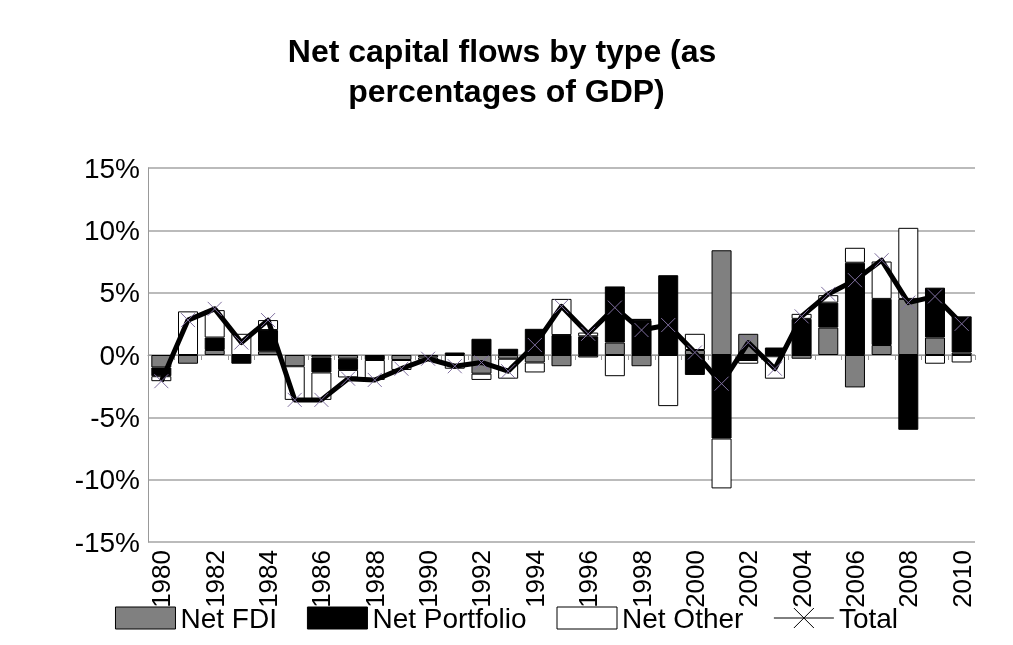 The height and width of the screenshot is (645, 1013). I want to click on chart-title: Net capital flows by type (as percentages of GDP), so click(506, 71).